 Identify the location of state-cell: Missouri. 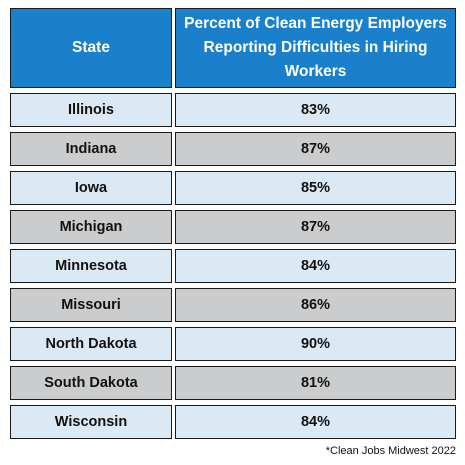
(91, 305).